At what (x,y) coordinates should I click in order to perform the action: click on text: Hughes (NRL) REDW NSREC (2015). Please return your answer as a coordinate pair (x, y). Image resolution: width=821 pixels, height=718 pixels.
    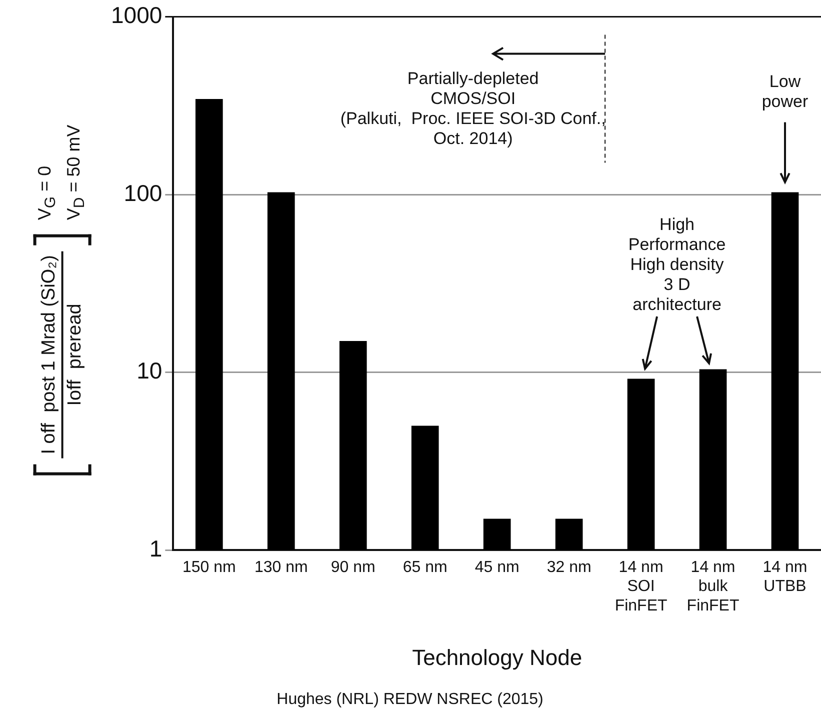
    Looking at the image, I should click on (410, 700).